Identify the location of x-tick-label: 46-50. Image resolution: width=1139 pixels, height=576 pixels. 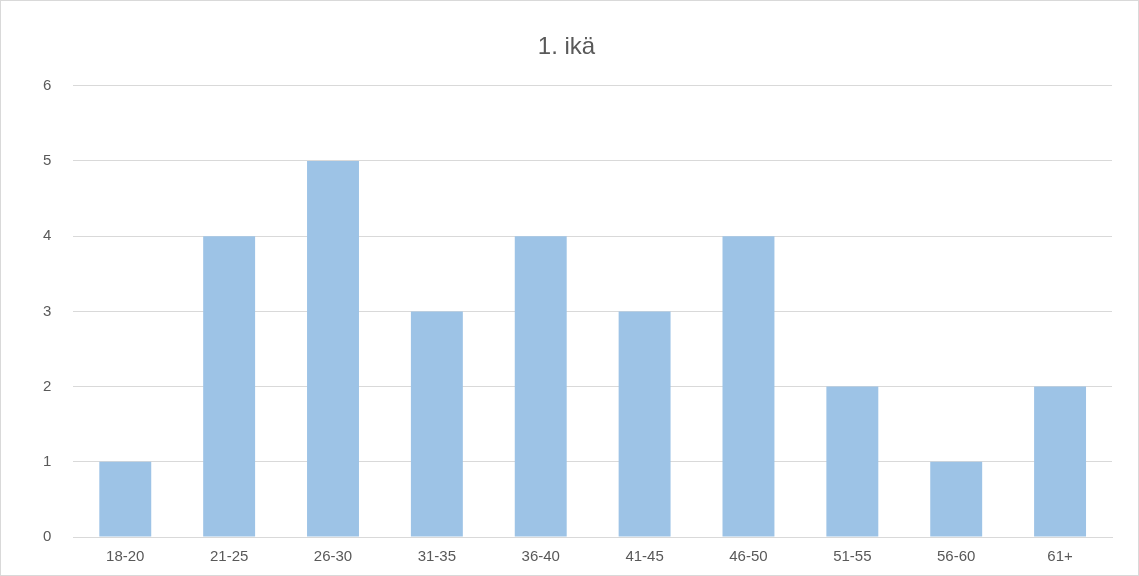
(748, 556).